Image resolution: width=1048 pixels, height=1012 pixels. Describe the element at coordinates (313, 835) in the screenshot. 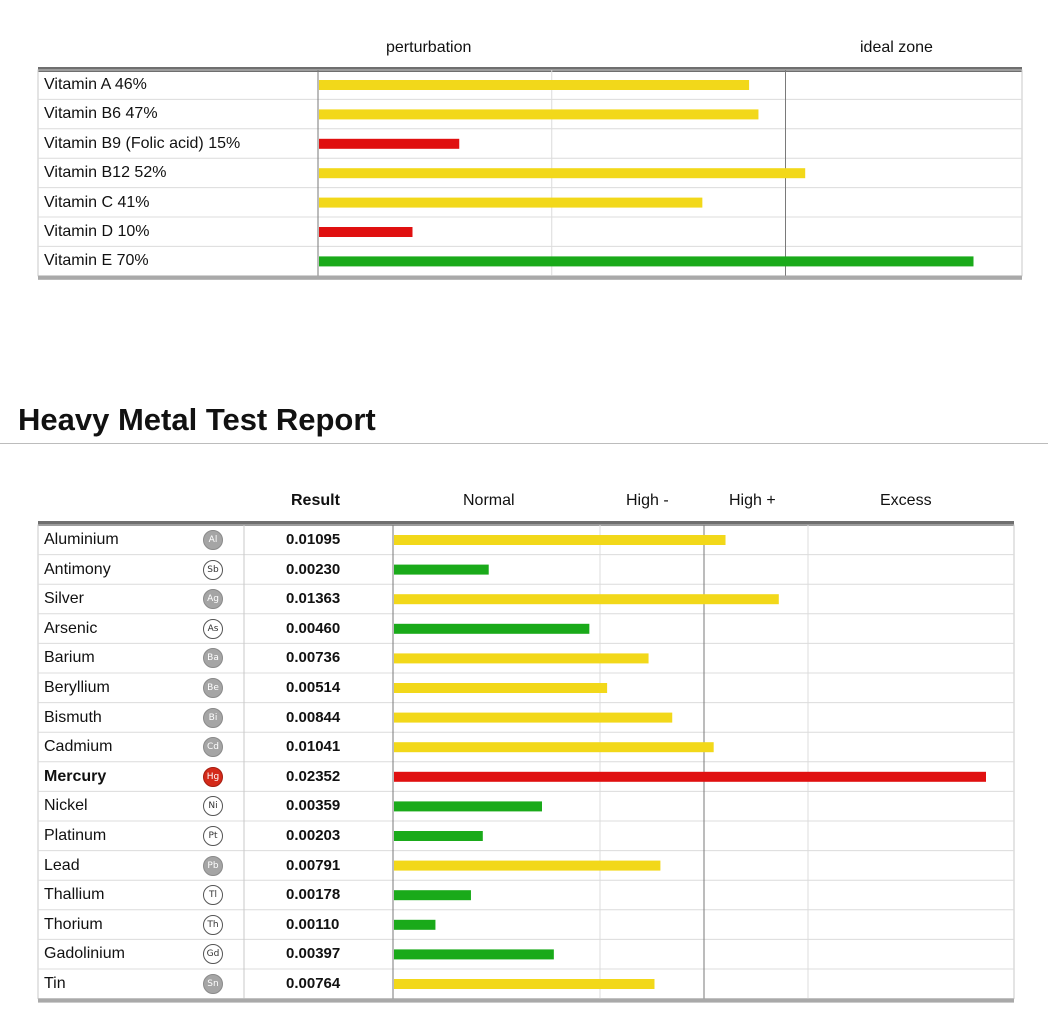

I see `metal-result-value: 0.00203` at that location.